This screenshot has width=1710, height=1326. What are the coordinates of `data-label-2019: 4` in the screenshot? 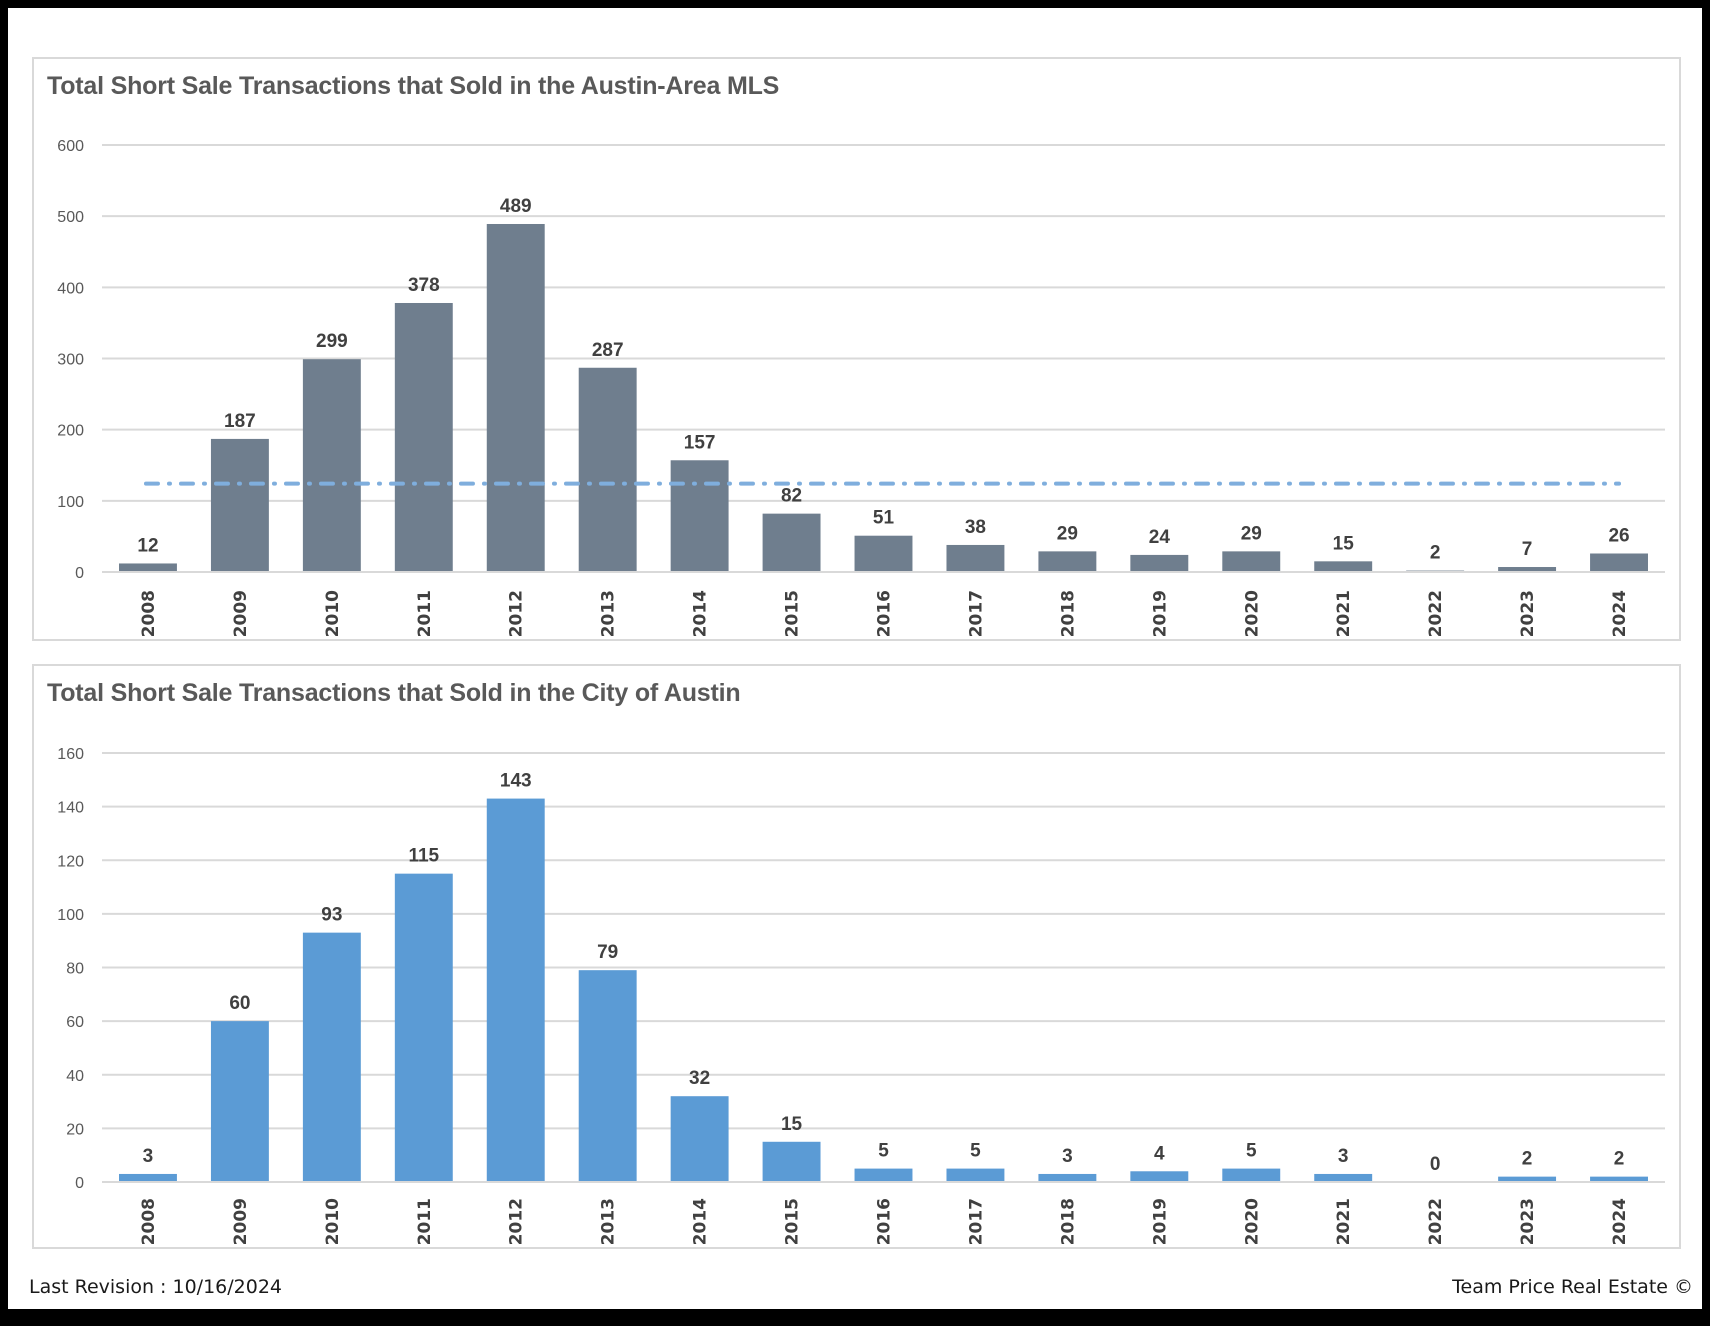 It's located at (1159, 1153).